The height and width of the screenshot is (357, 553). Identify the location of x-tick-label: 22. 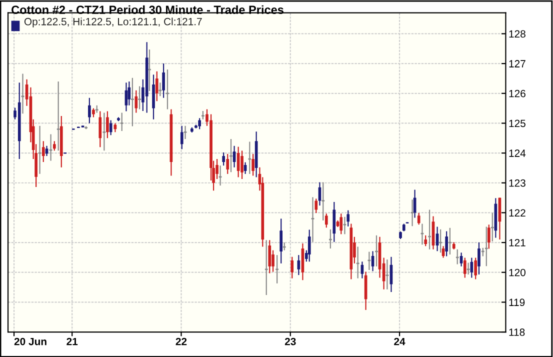
(181, 342).